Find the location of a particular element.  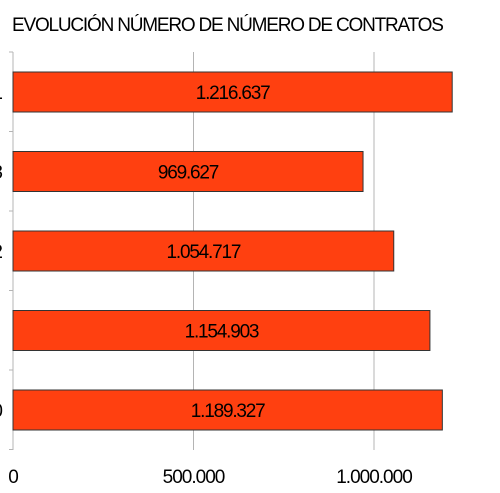

x-tick-label-1: 500.000 is located at coordinates (194, 477).